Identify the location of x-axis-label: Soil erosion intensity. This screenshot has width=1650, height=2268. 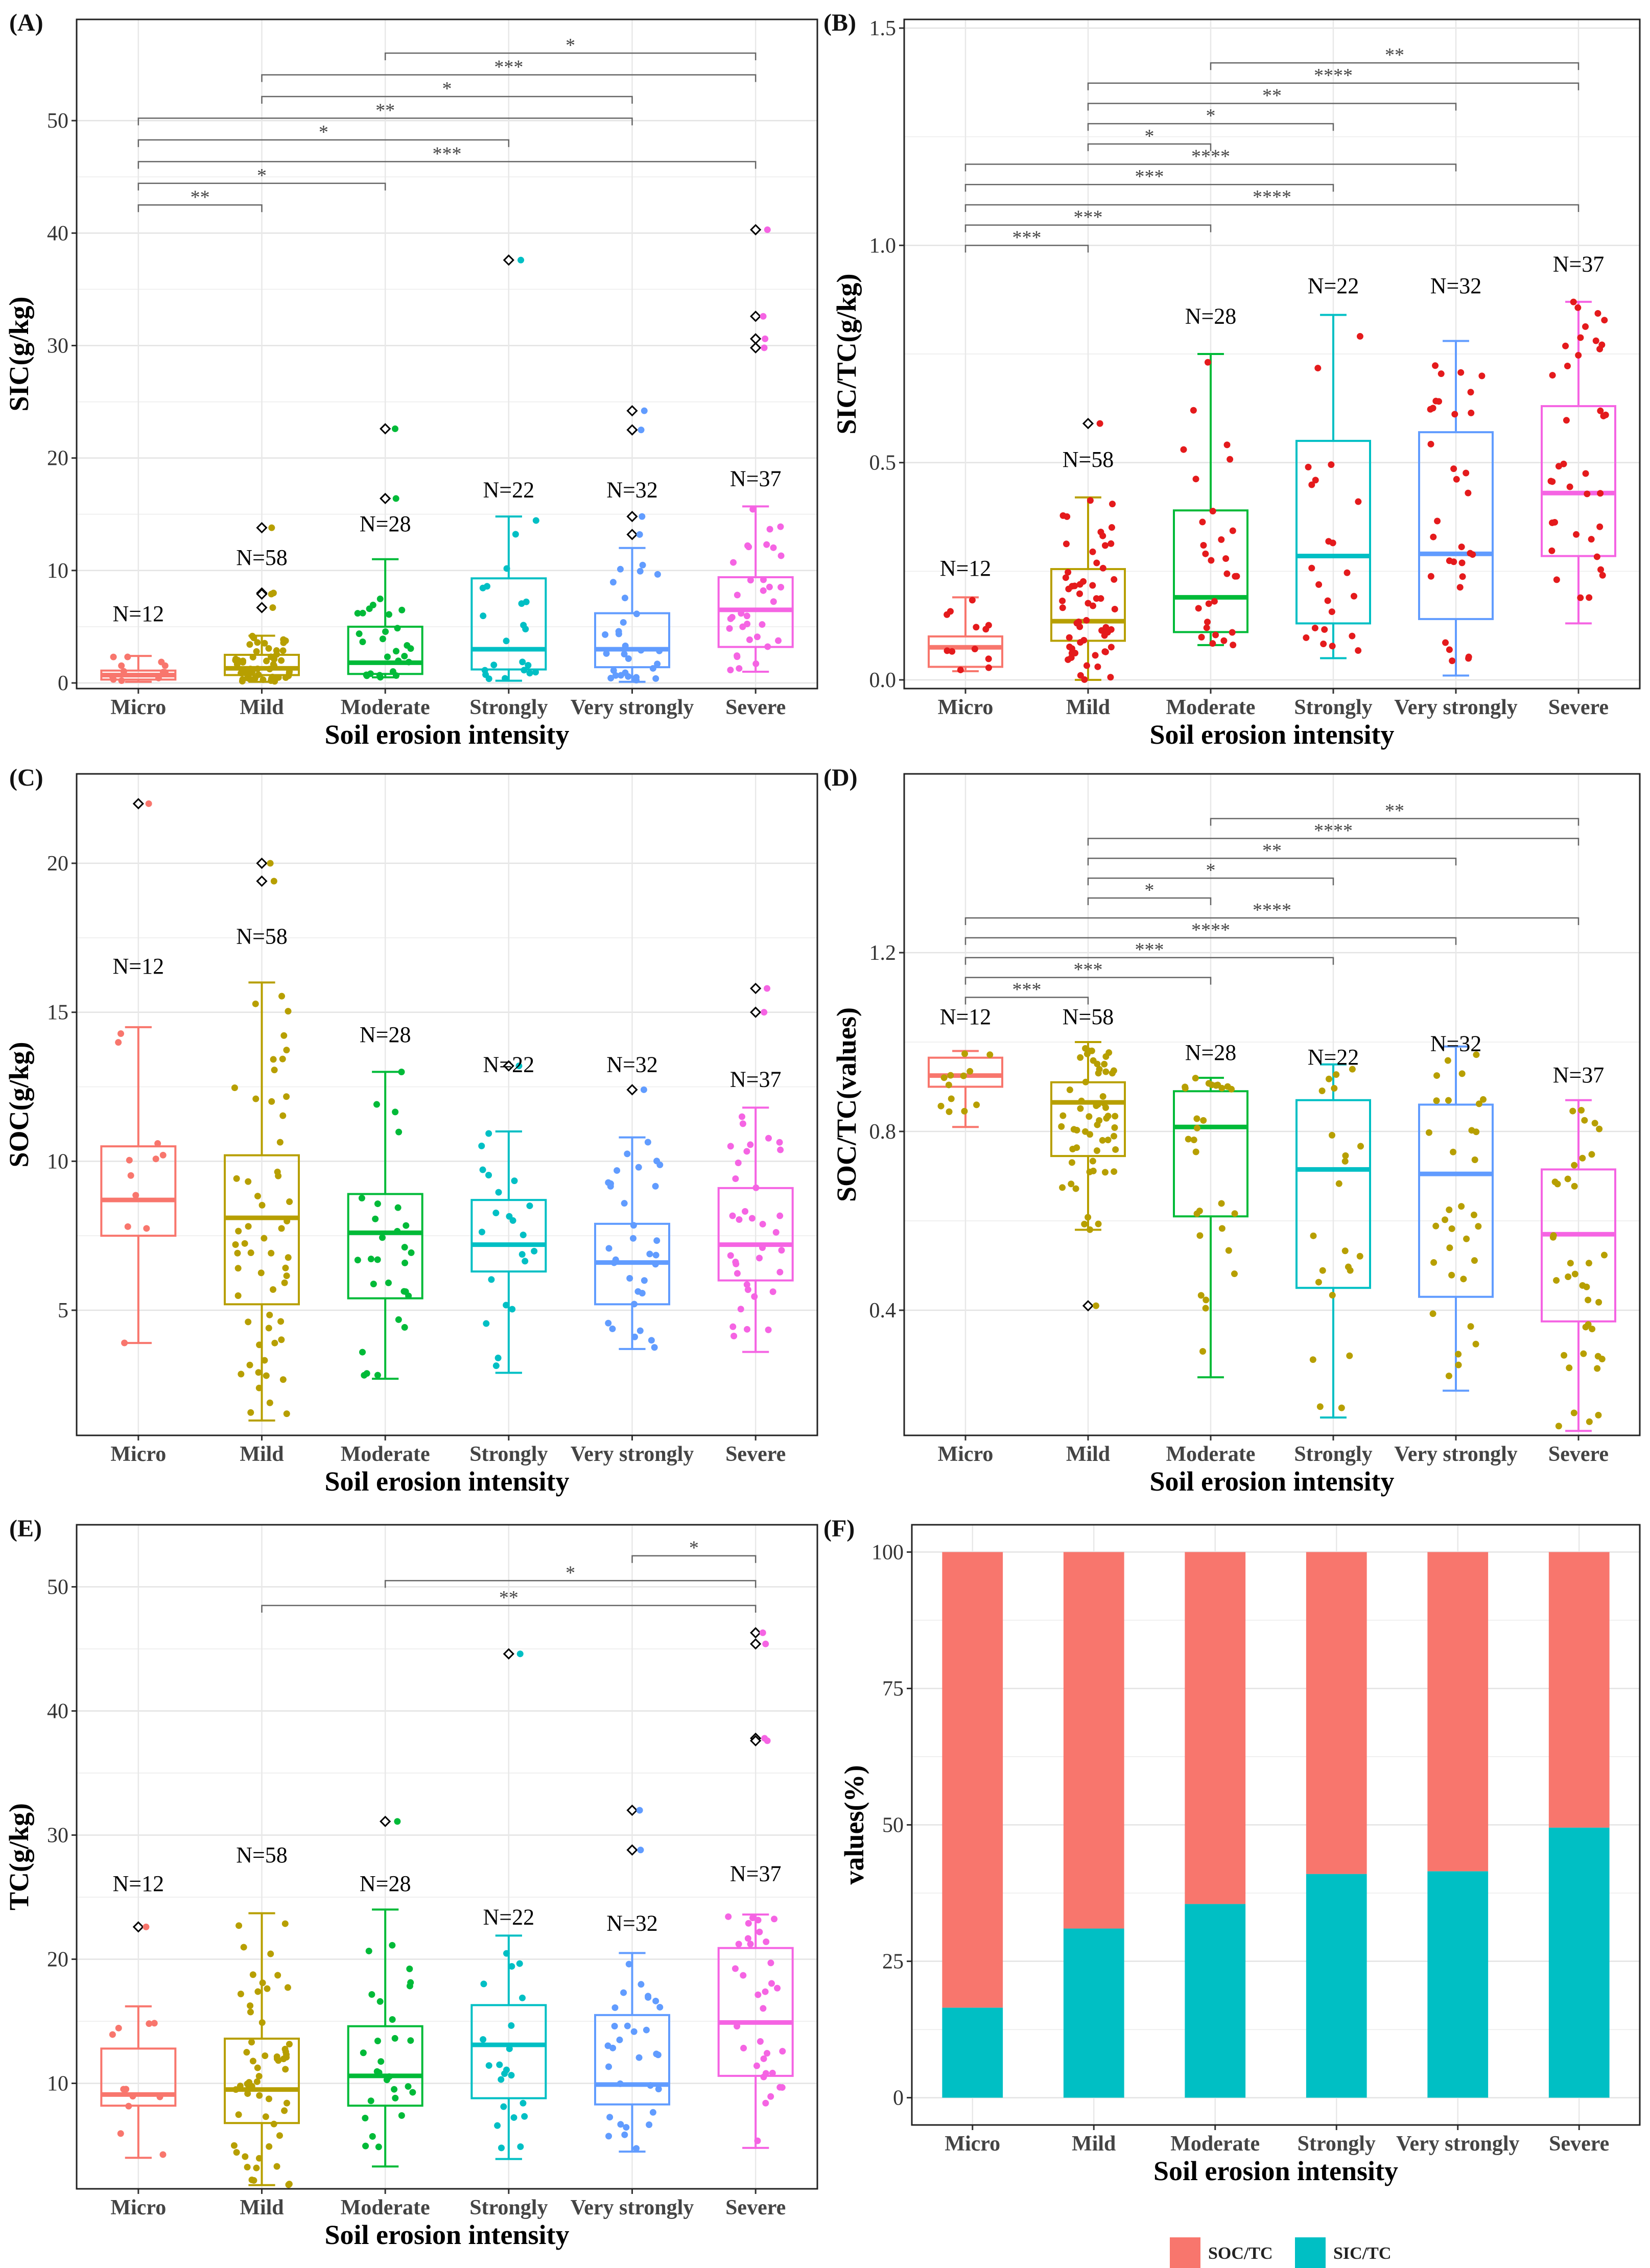
(446, 2234).